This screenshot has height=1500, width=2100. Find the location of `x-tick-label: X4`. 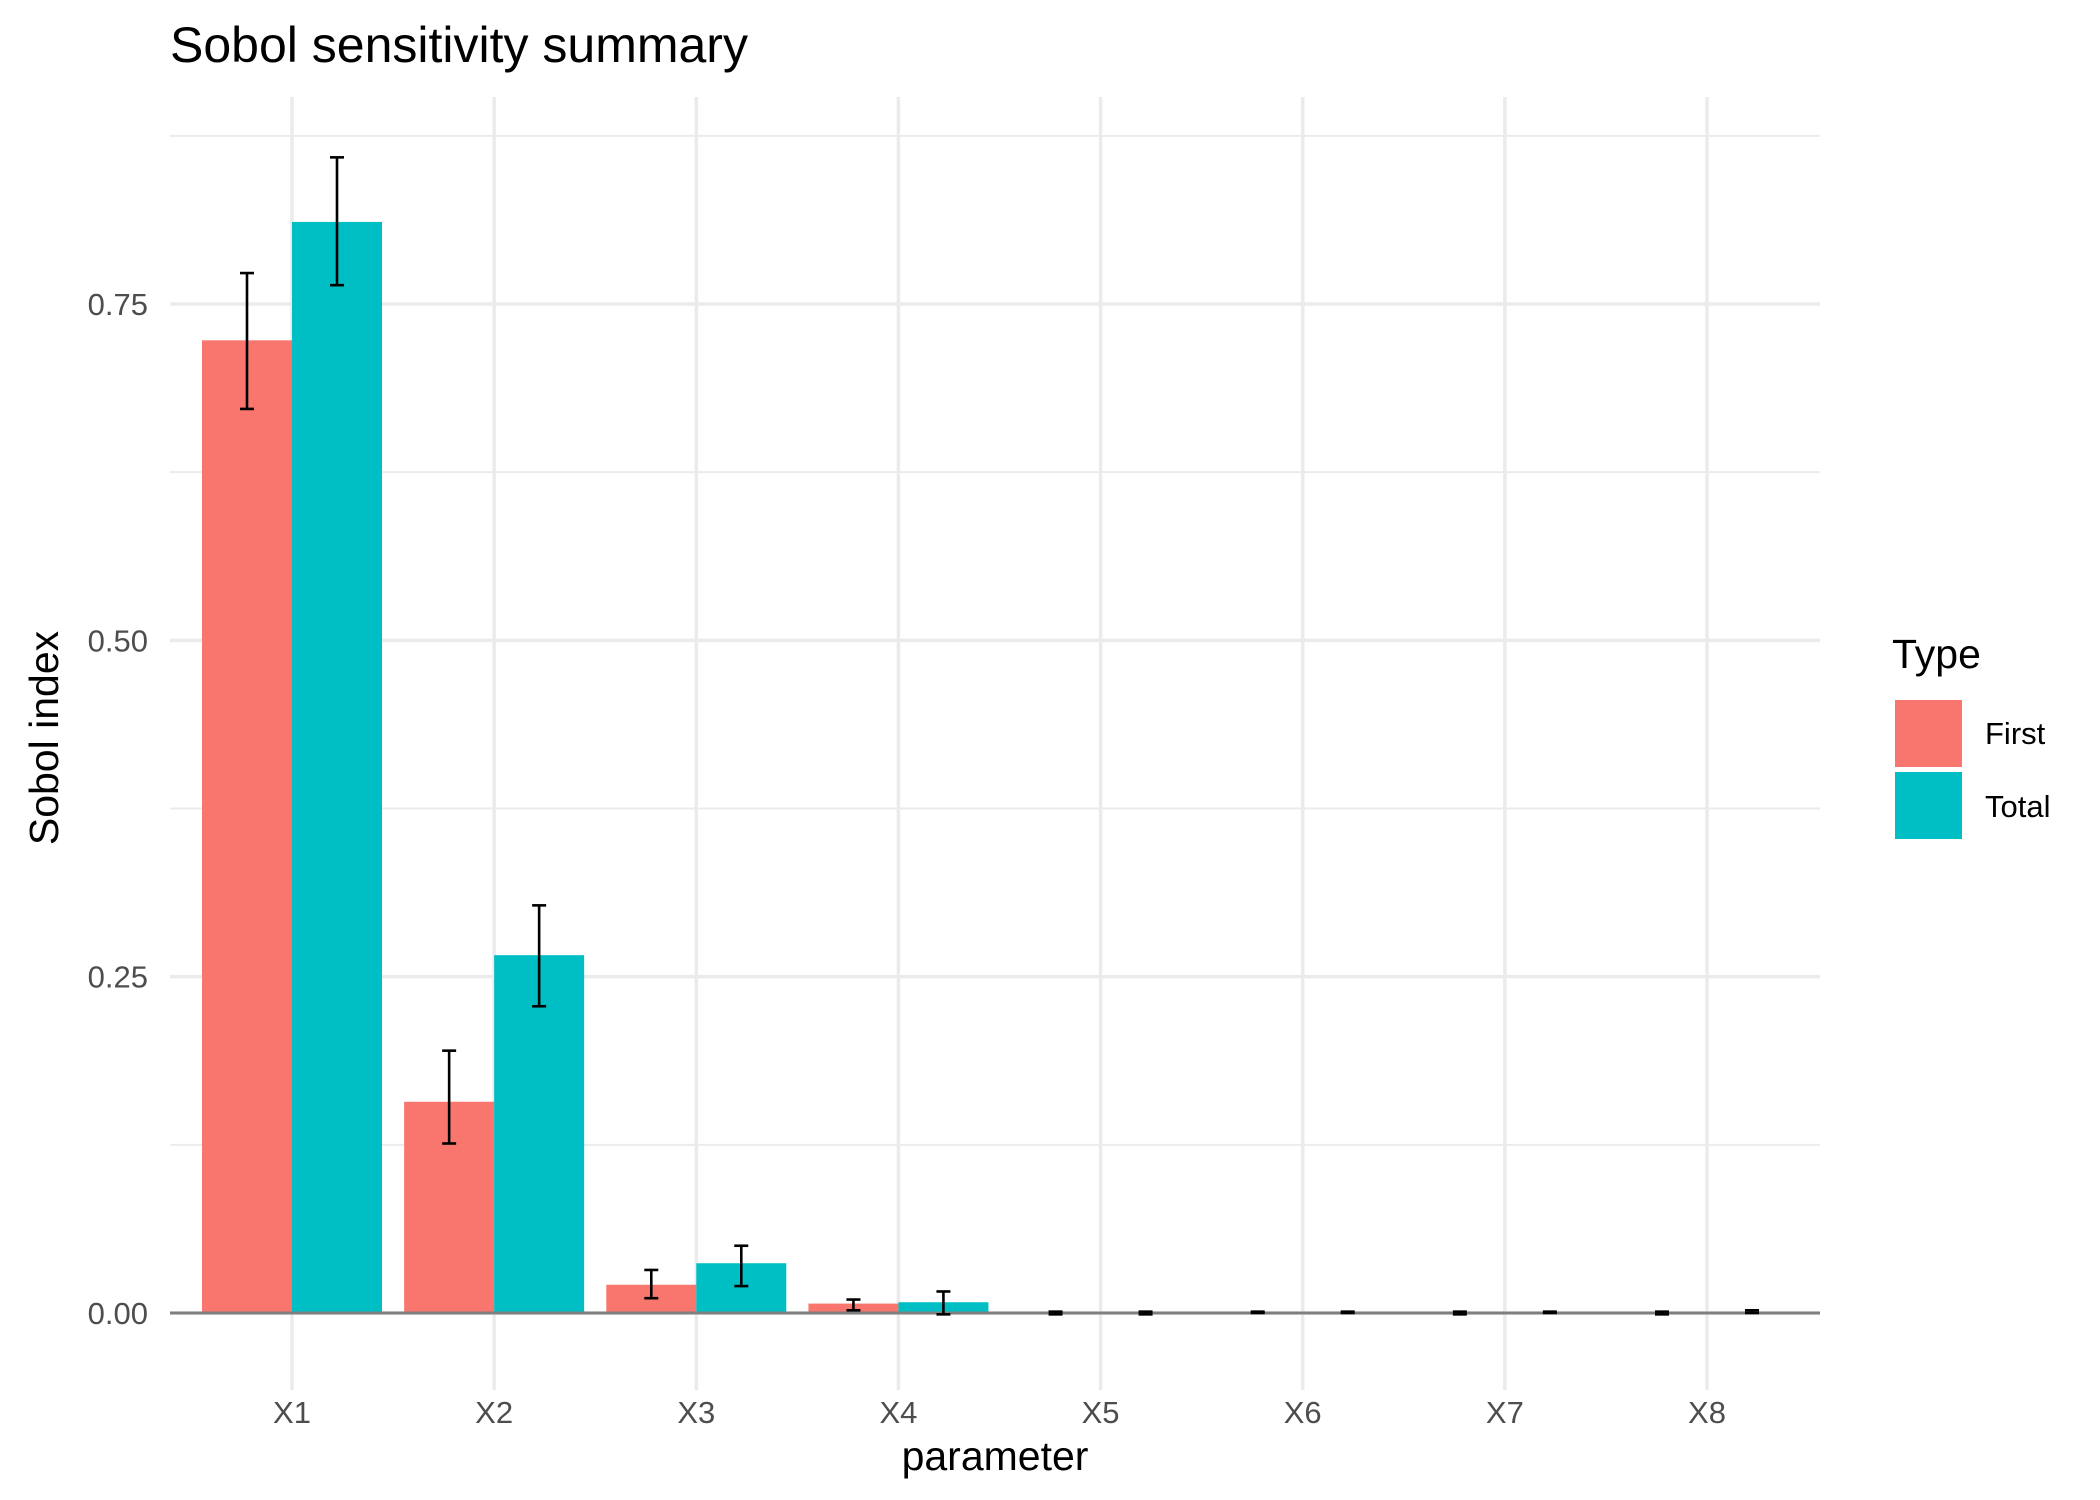

x-tick-label: X4 is located at coordinates (898, 1412).